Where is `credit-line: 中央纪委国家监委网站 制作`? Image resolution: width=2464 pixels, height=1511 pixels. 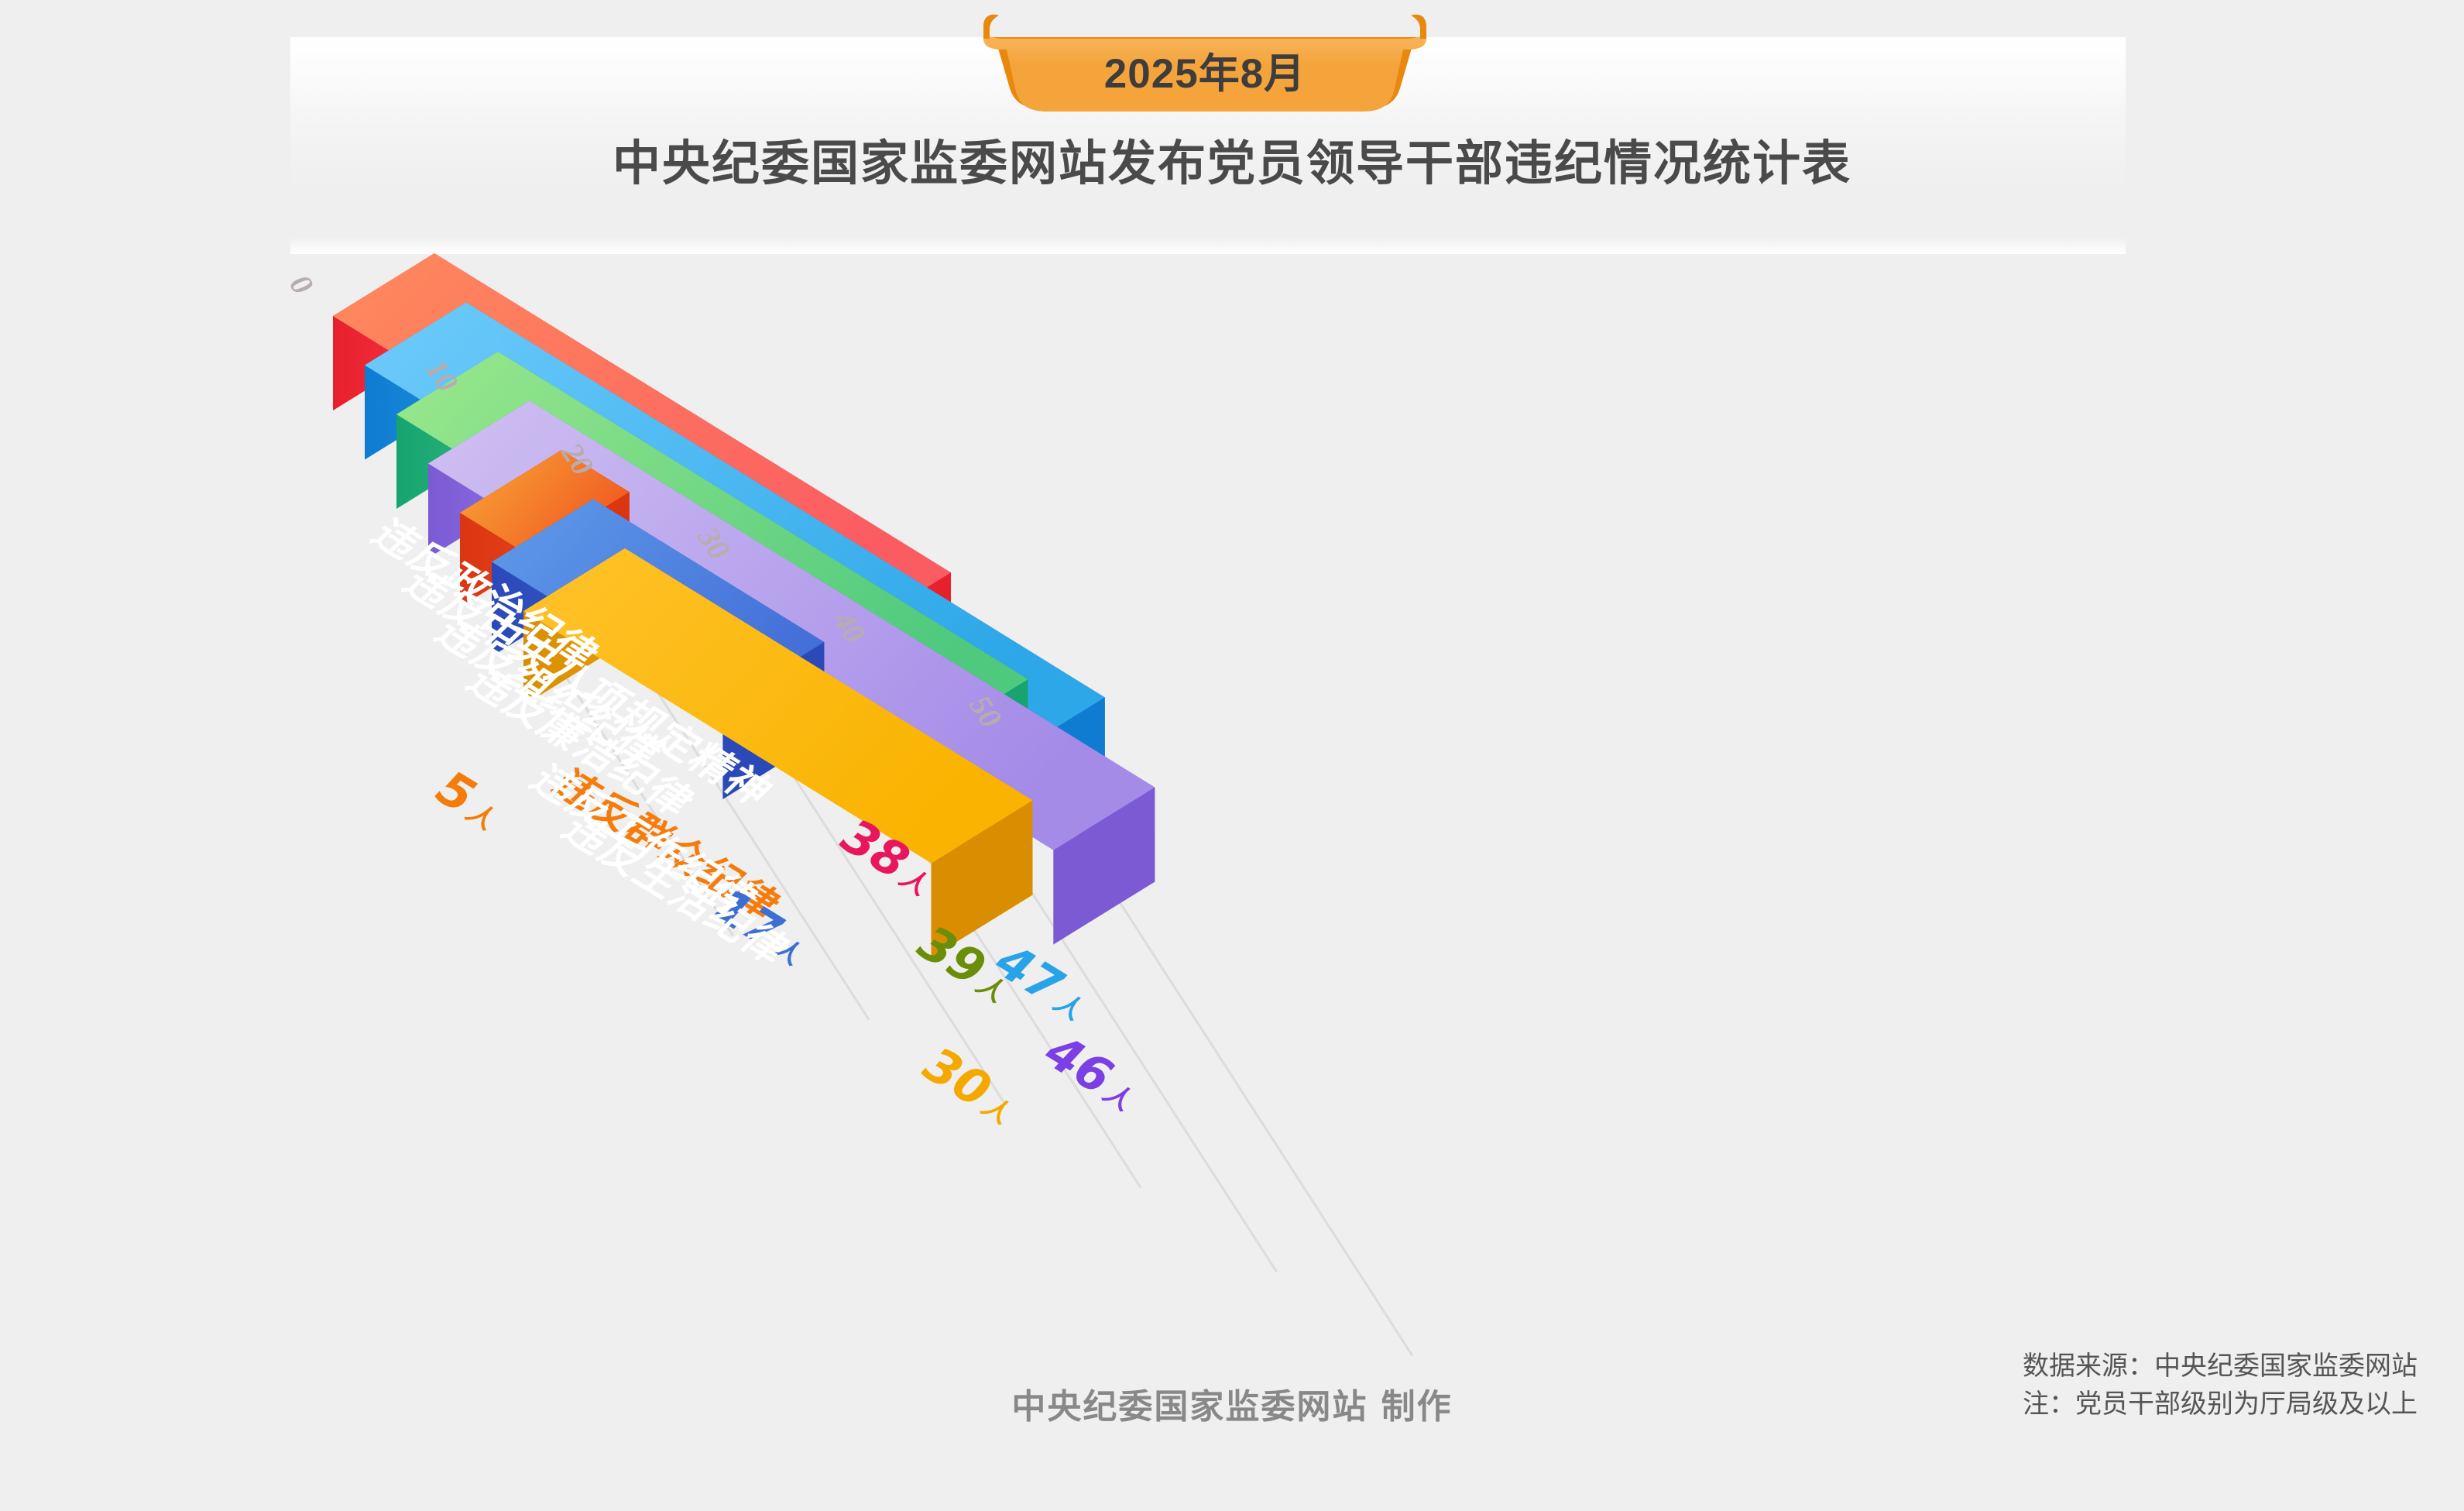
credit-line: 中央纪委国家监委网站 制作 is located at coordinates (1232, 1407).